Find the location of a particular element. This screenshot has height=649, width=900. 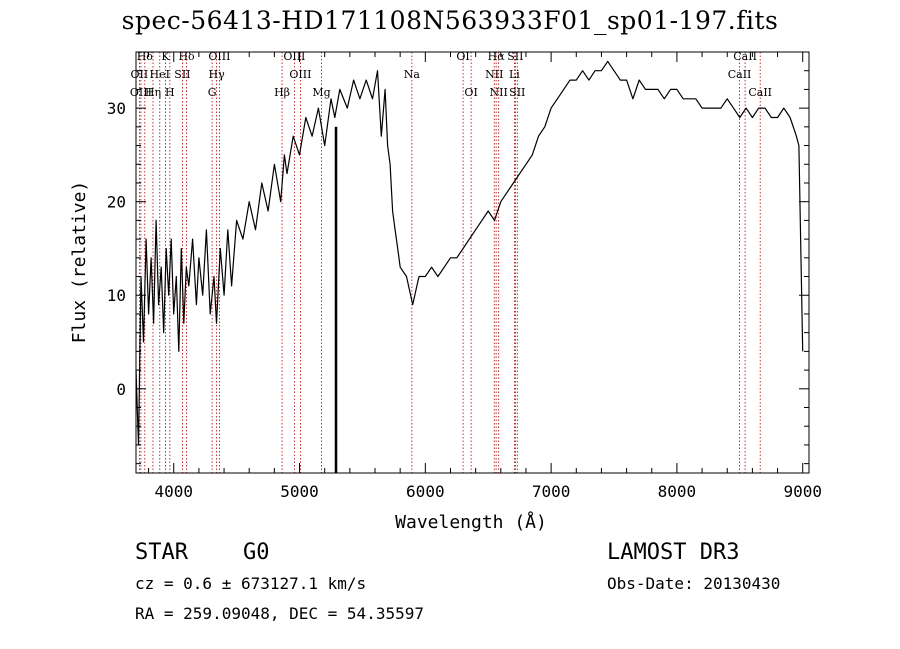

line-label: H is located at coordinates (170, 92).